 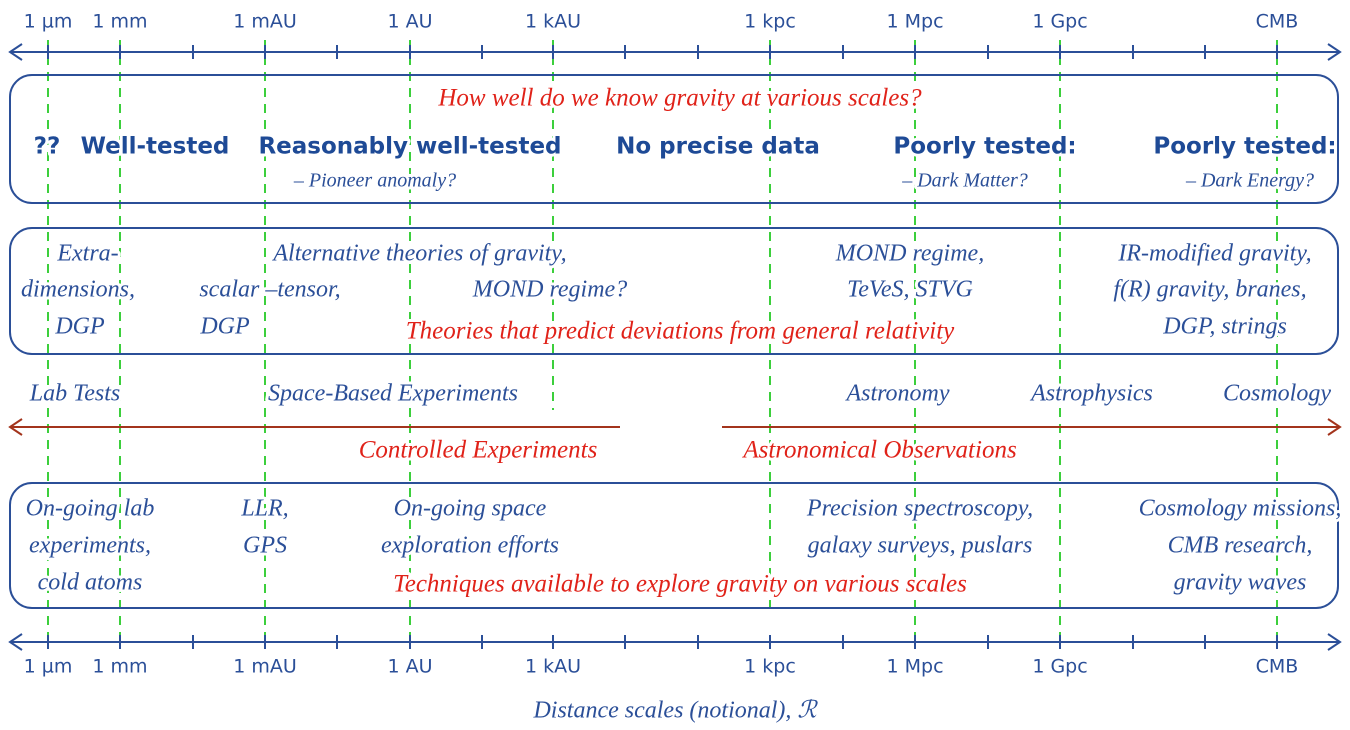 What do you see at coordinates (718, 147) in the screenshot?
I see `heading: No precise data` at bounding box center [718, 147].